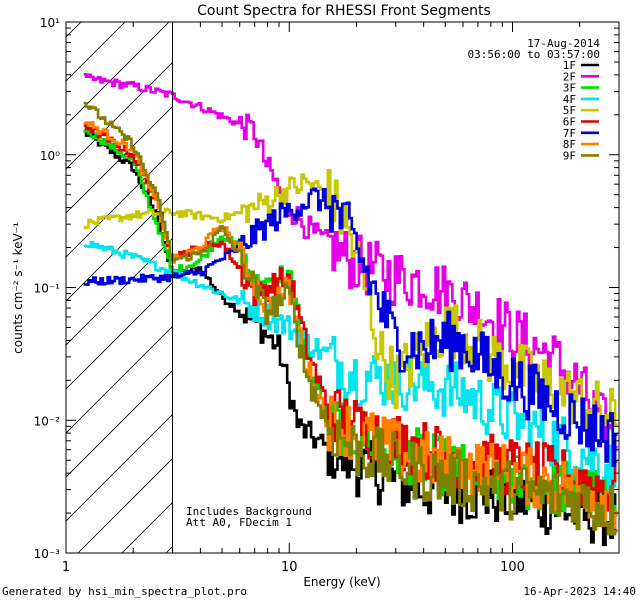 This screenshot has height=600, width=640. Describe the element at coordinates (569, 99) in the screenshot. I see `legend-label-4f: 4F` at that location.